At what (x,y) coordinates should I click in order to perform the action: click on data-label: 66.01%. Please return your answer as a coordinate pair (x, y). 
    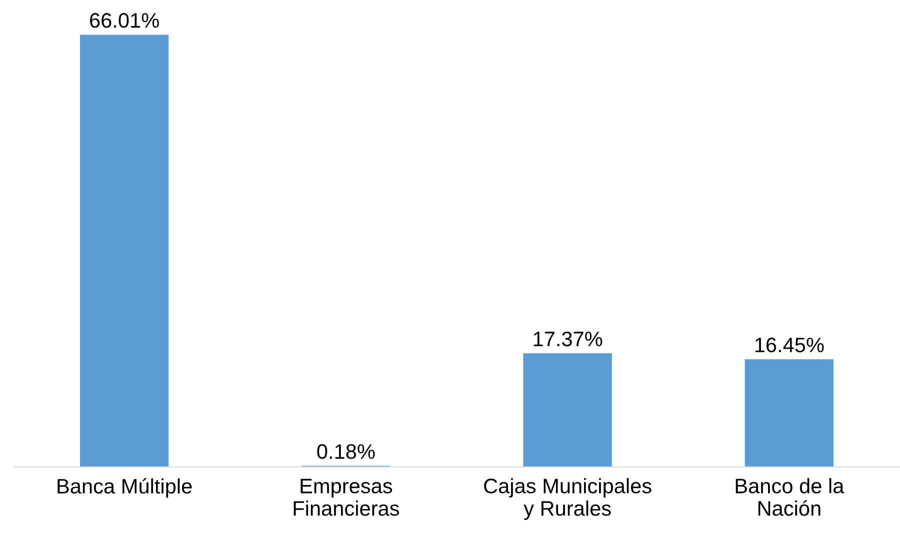
    Looking at the image, I should click on (124, 20).